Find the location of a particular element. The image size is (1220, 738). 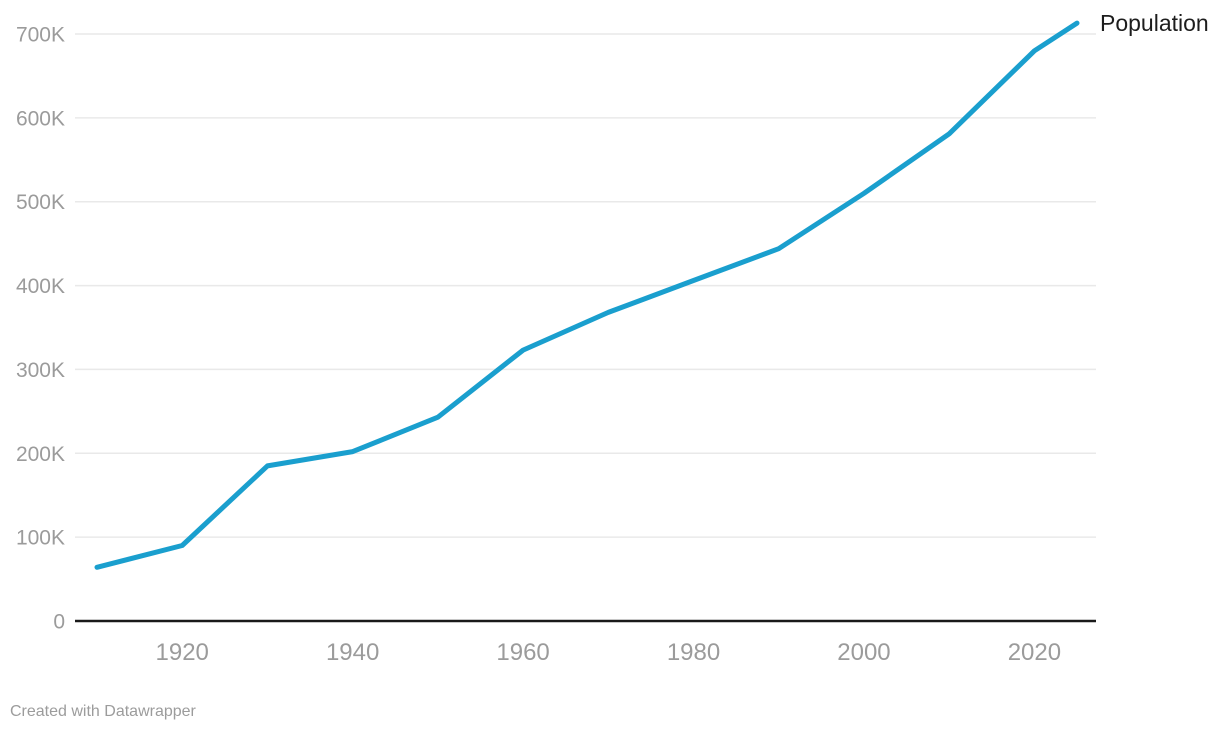

x-tick-label-1980: 1980 is located at coordinates (693, 652).